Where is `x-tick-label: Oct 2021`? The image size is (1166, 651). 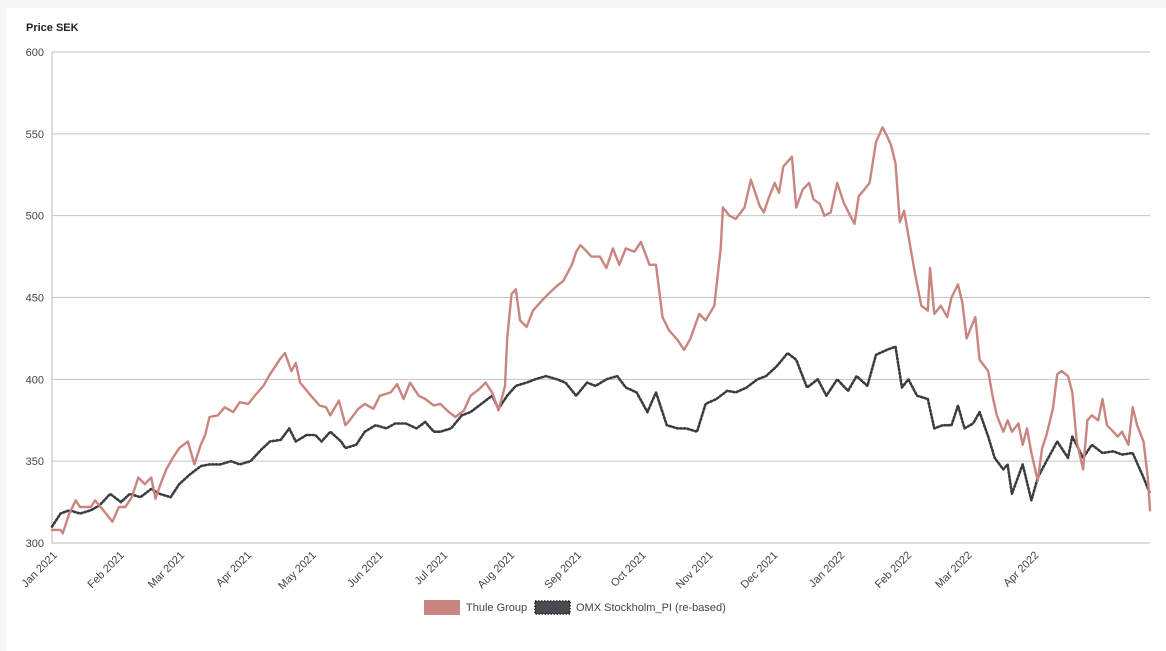
x-tick-label: Oct 2021 is located at coordinates (629, 569).